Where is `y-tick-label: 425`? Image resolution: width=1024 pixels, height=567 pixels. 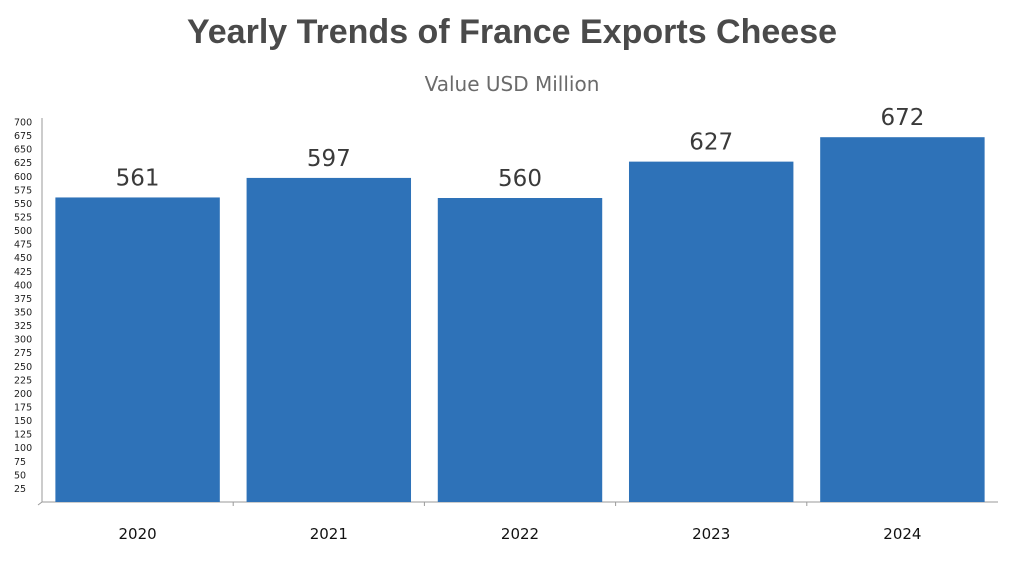
y-tick-label: 425 is located at coordinates (23, 272).